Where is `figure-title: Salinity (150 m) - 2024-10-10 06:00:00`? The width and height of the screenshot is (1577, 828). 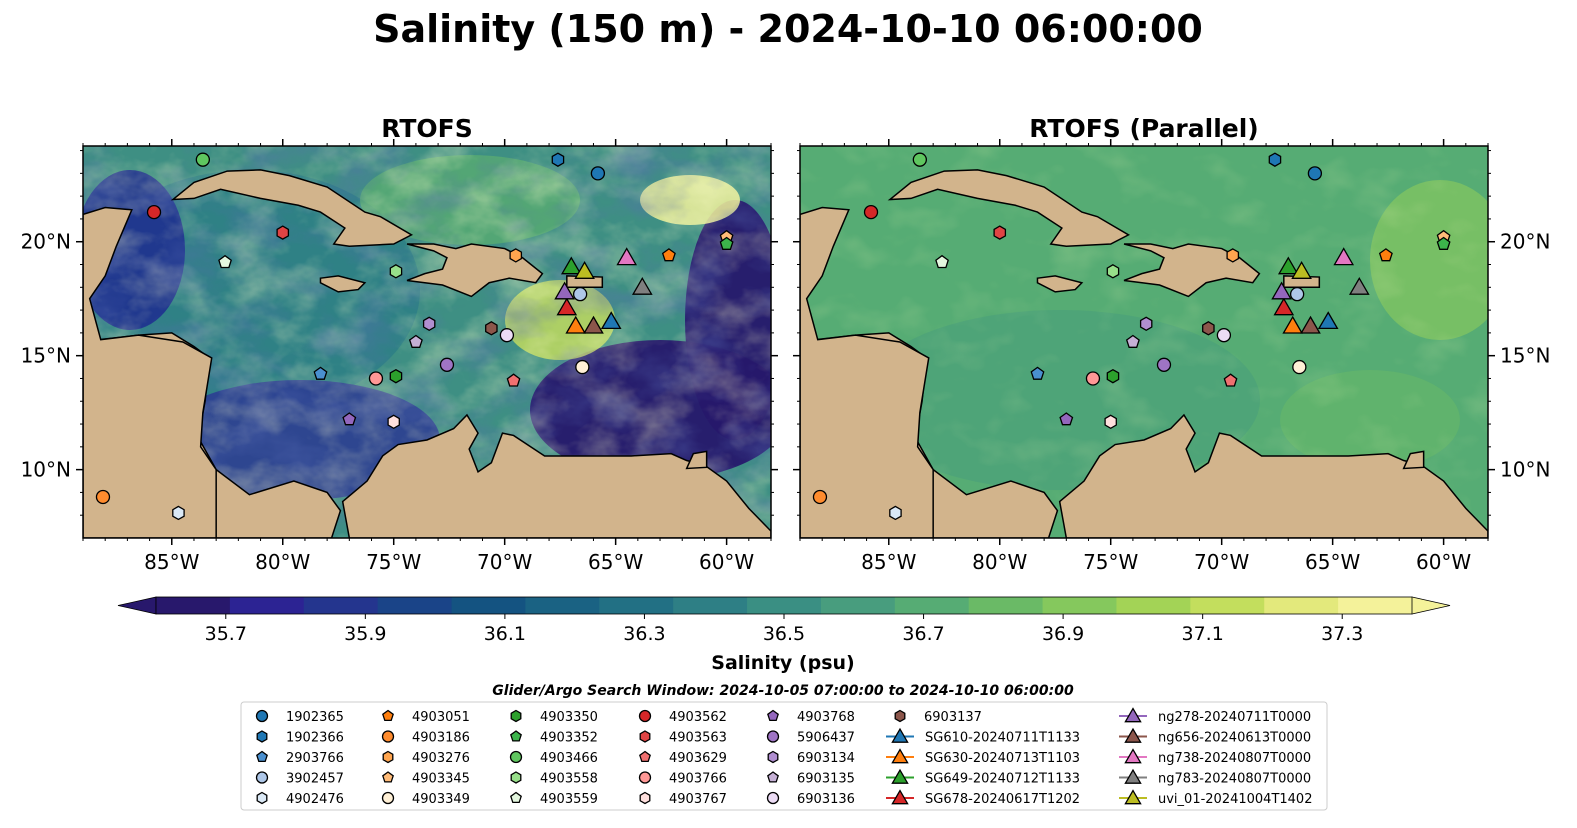 figure-title: Salinity (150 m) - 2024-10-10 06:00:00 is located at coordinates (788, 29).